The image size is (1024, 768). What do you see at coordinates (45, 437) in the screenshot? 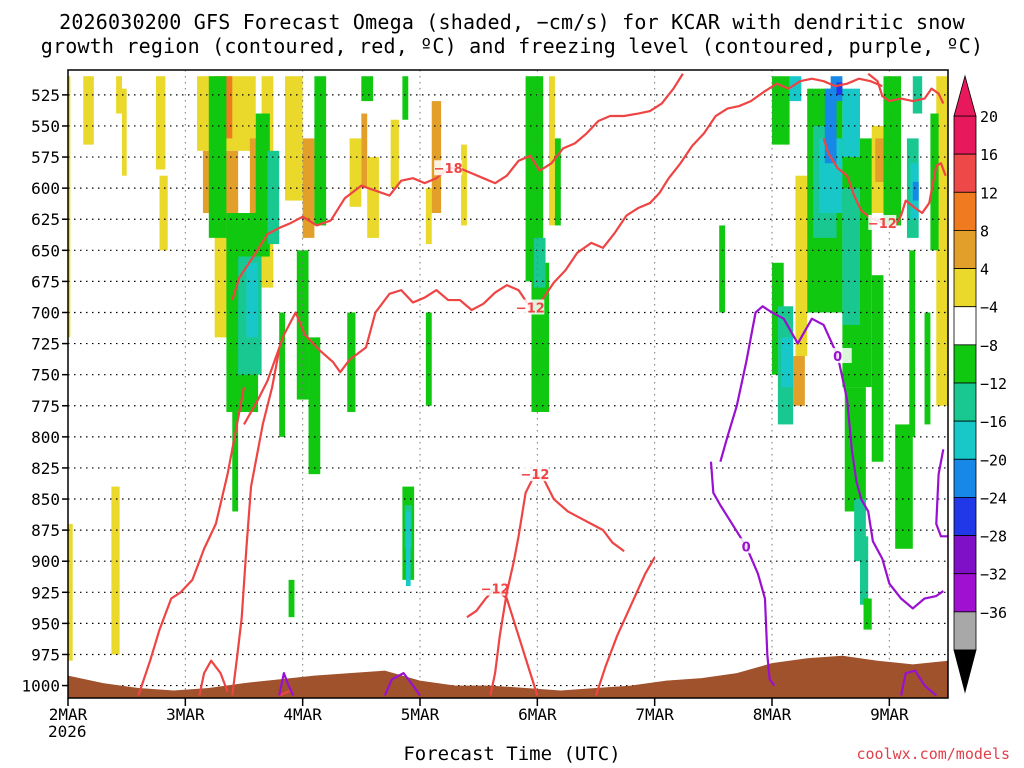
I see `y-tick-label: 800` at bounding box center [45, 437].